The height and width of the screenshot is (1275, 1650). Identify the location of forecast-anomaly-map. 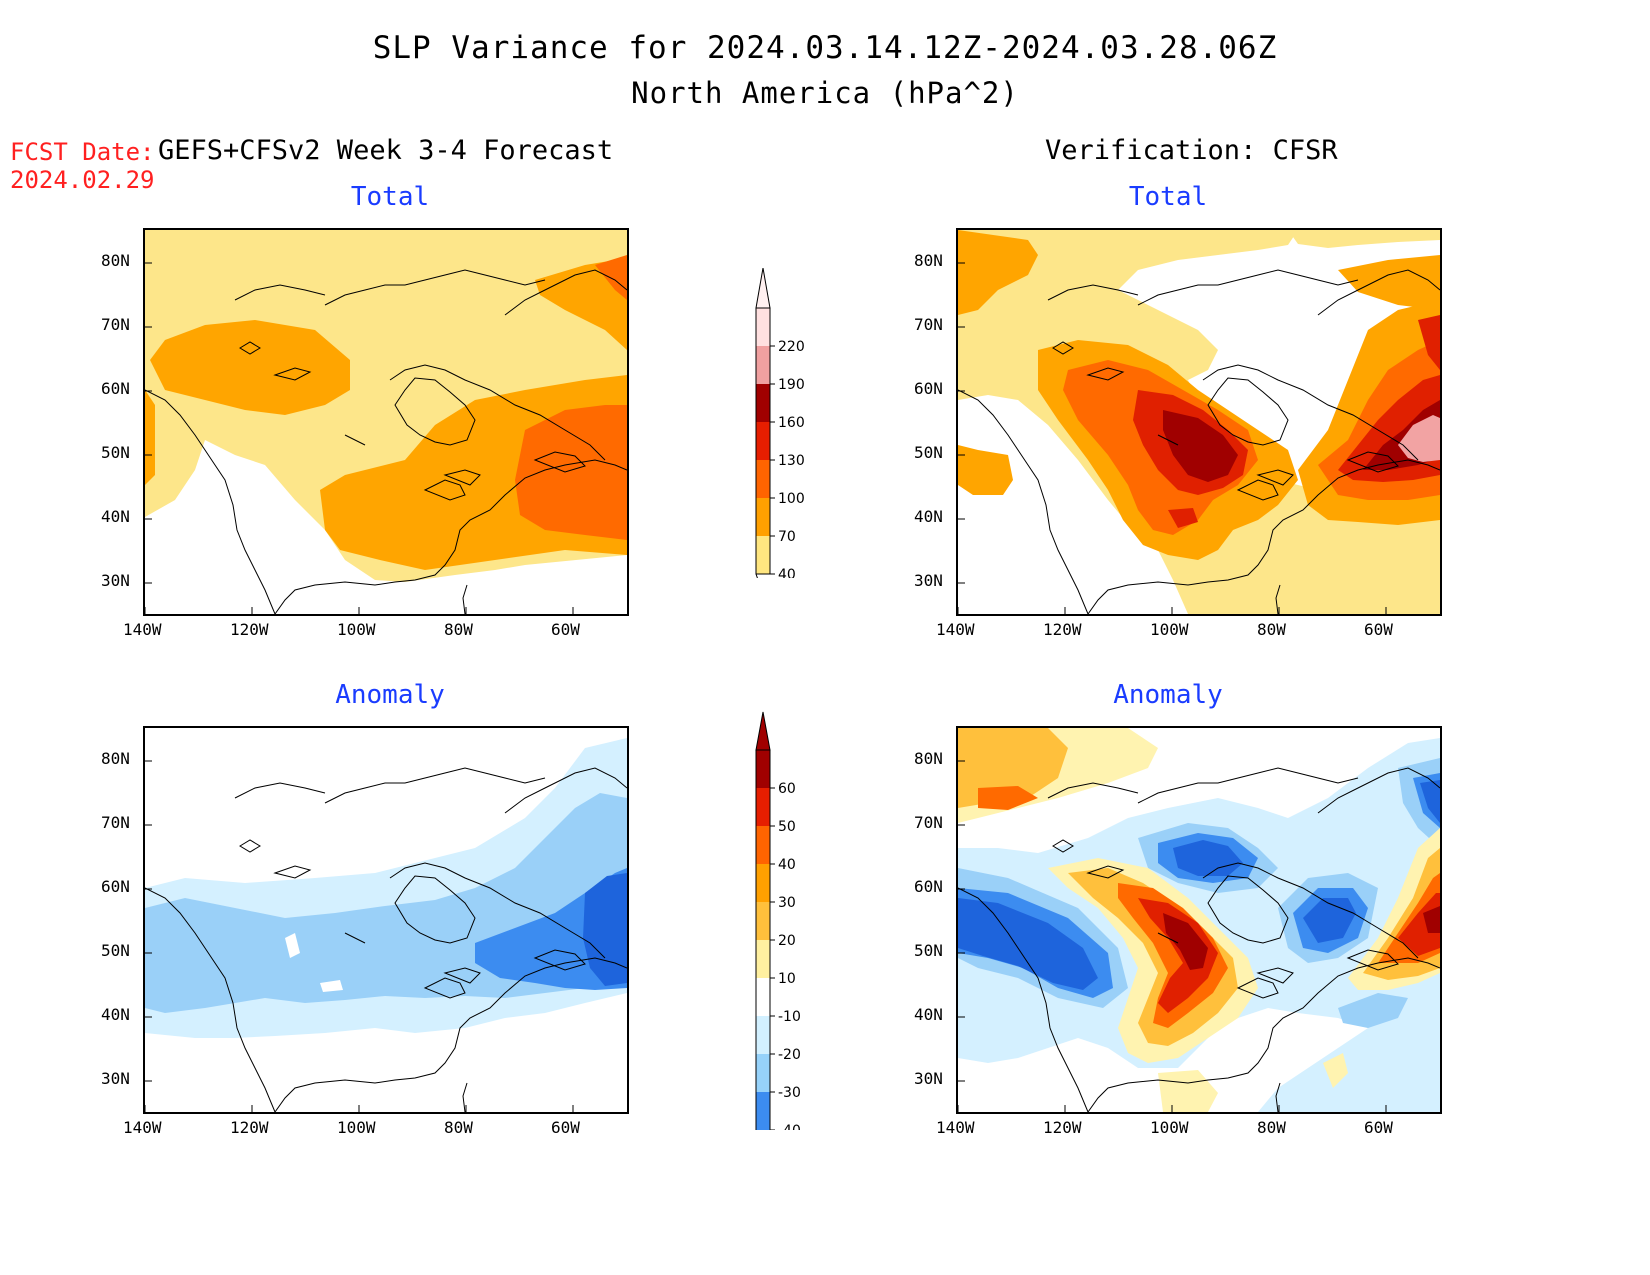
(386, 920).